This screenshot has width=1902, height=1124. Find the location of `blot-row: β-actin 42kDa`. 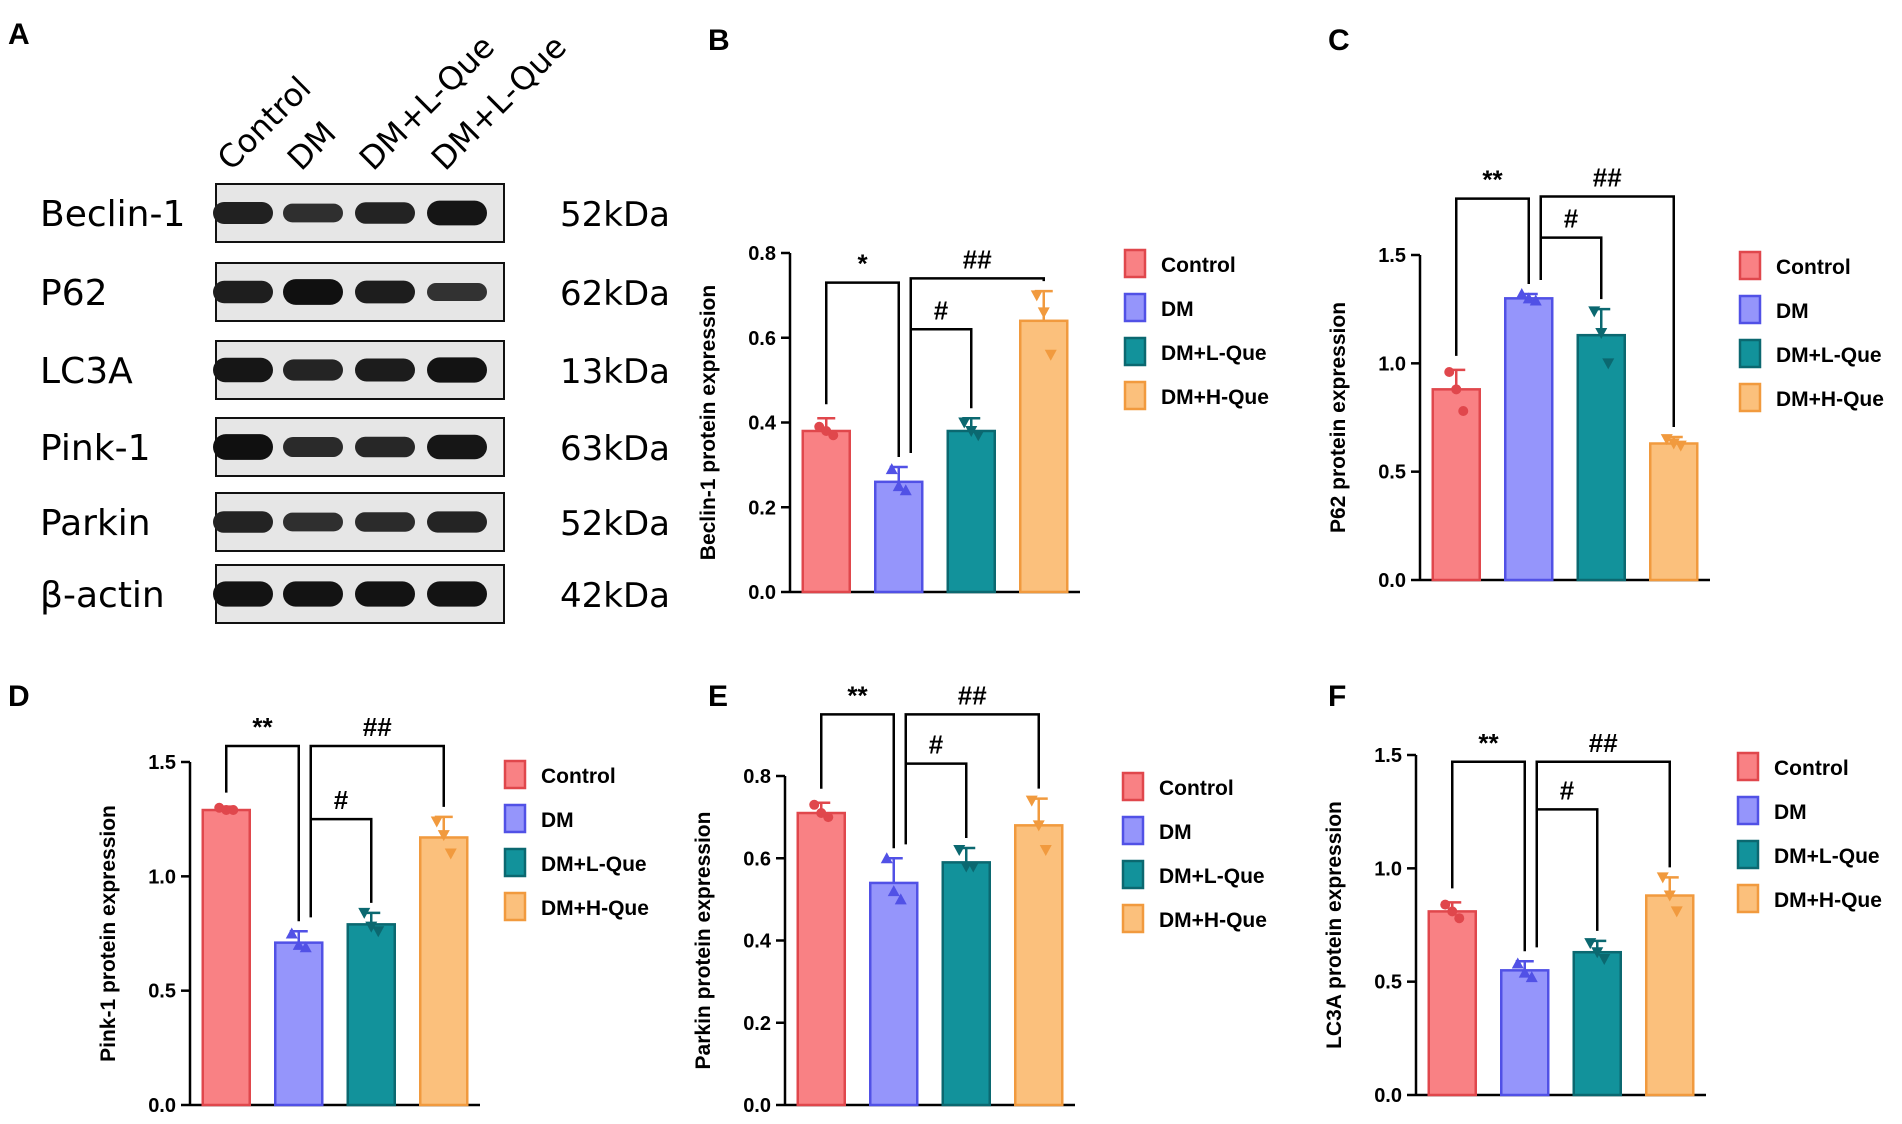

blot-row: β-actin 42kDa is located at coordinates (355, 594).